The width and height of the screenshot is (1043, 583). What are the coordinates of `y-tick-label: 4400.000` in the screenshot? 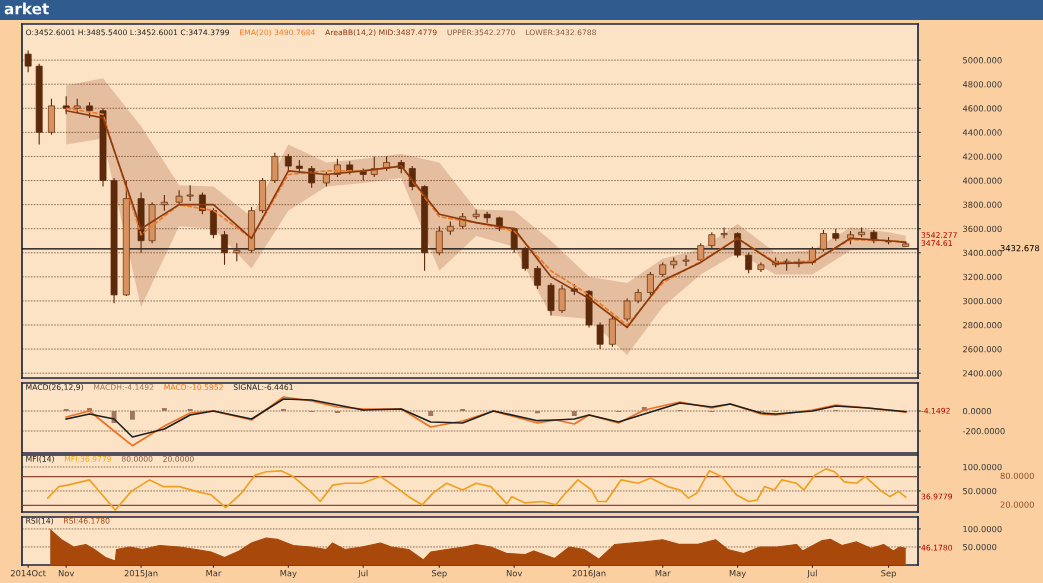 It's located at (982, 132).